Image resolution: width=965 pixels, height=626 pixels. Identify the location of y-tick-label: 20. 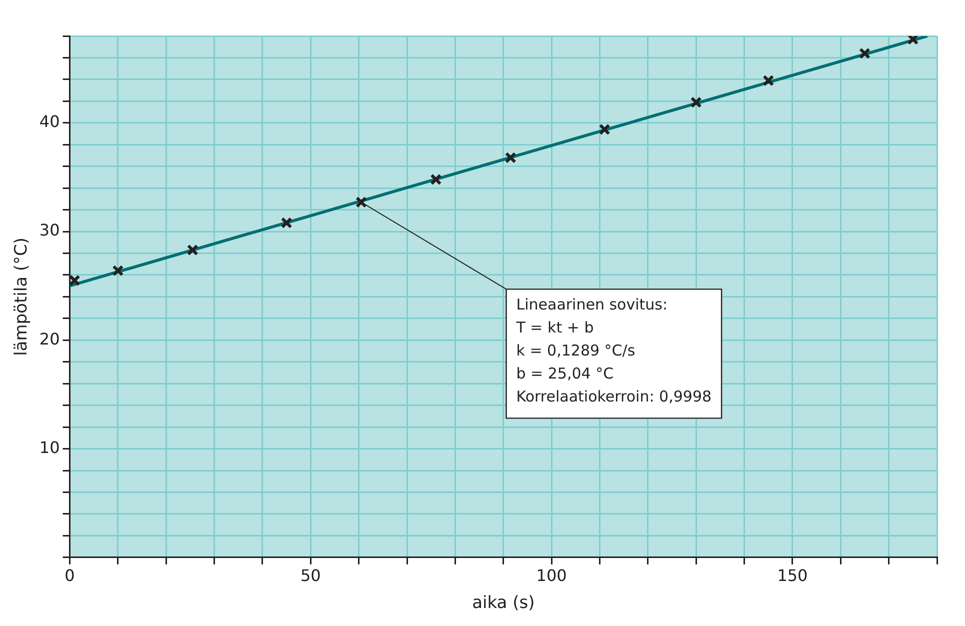
(49, 338).